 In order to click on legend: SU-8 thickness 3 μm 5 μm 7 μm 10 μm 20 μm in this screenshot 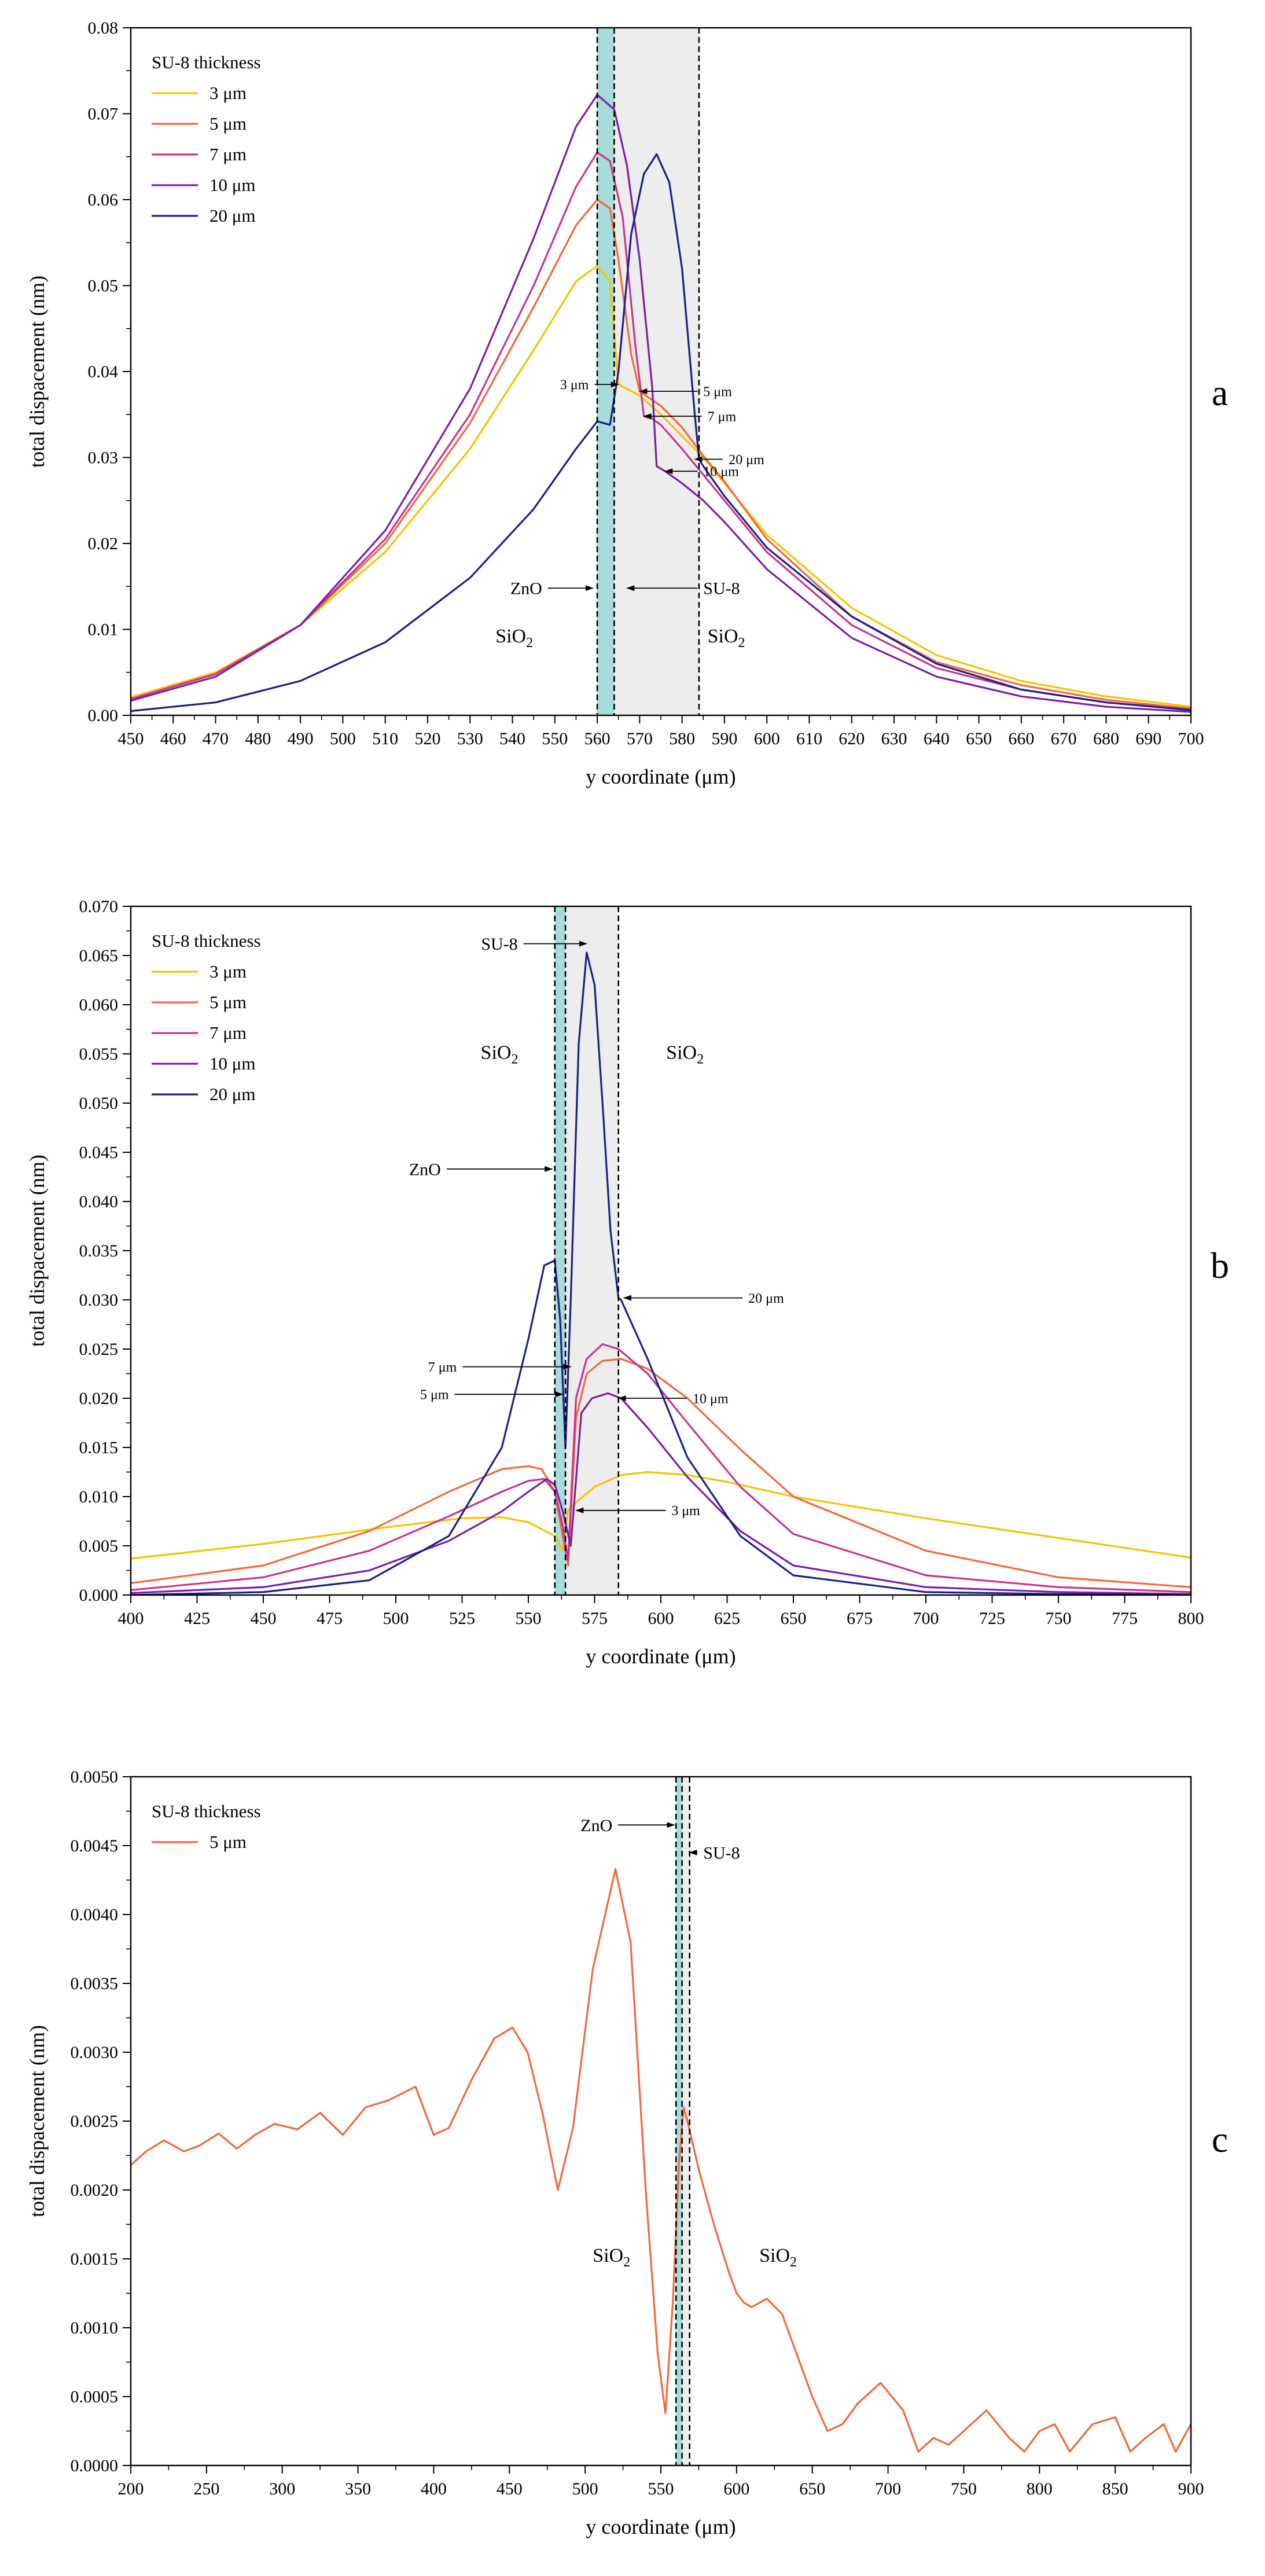, I will do `click(206, 139)`.